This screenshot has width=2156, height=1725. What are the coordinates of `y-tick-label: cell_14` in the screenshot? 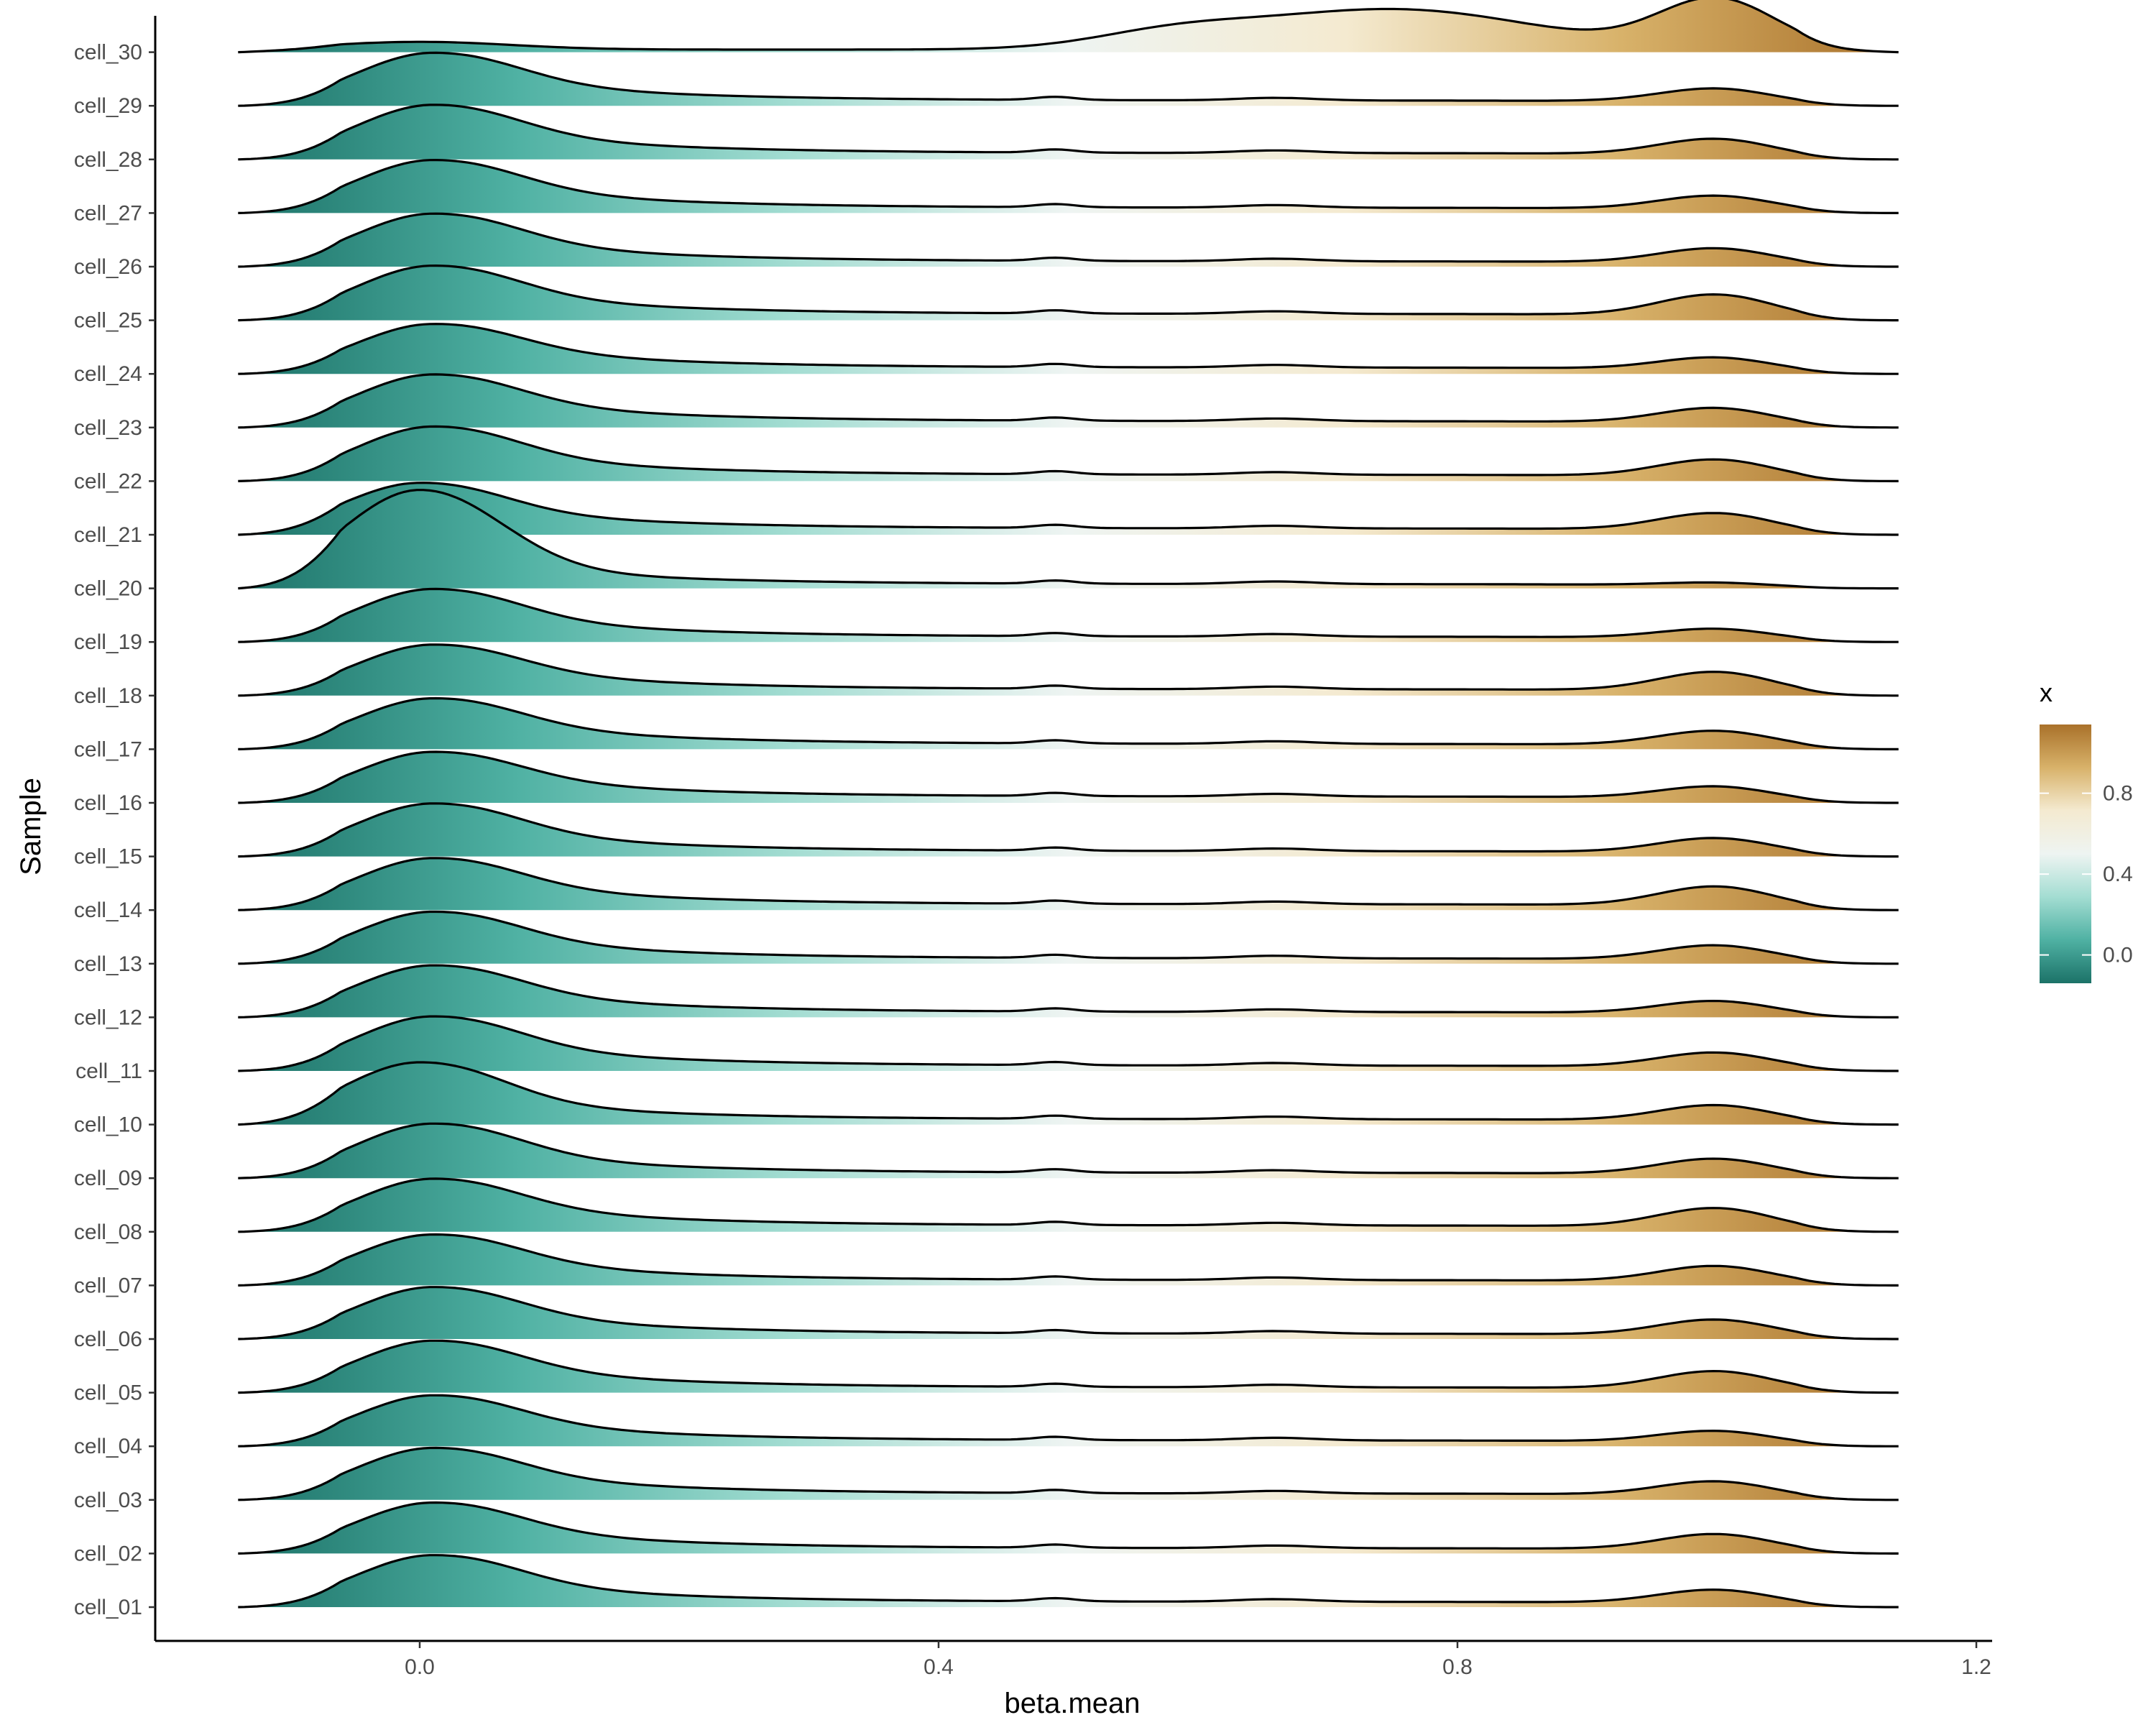 It's located at (108, 910).